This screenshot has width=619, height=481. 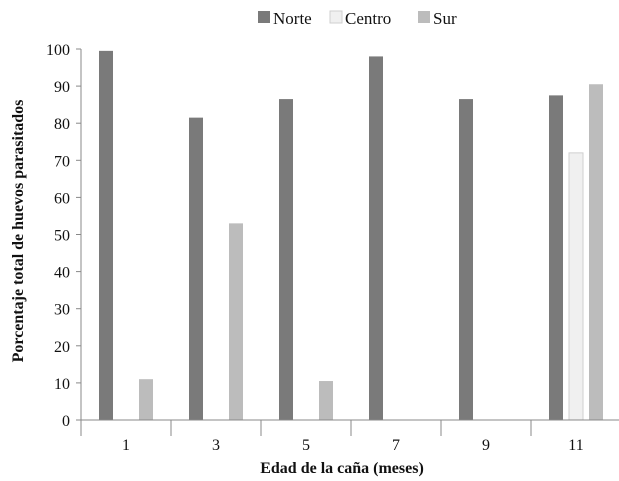 What do you see at coordinates (342, 468) in the screenshot?
I see `x-axis-title: Edad de la caña (meses)` at bounding box center [342, 468].